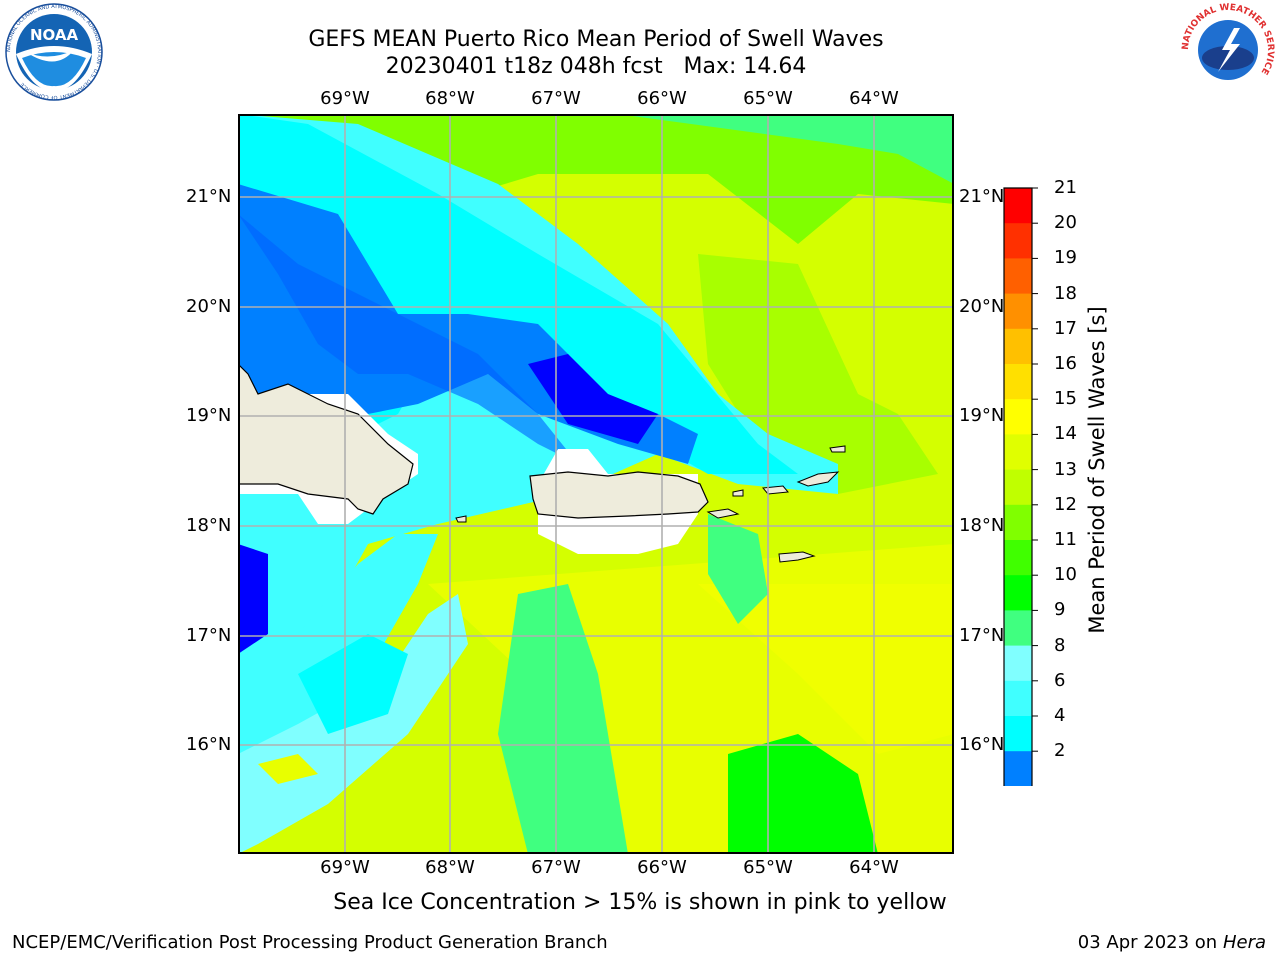  Describe the element at coordinates (209, 196) in the screenshot. I see `lat-label-left-21n: 21°N` at that location.